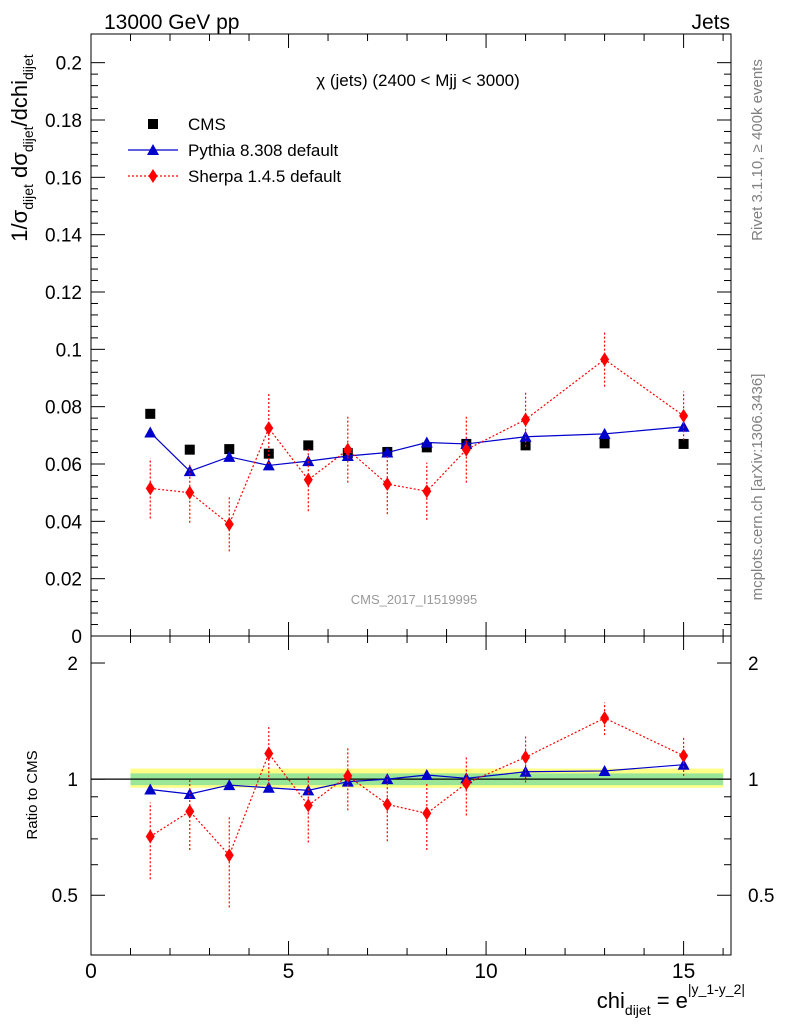 The height and width of the screenshot is (1024, 786). What do you see at coordinates (32, 794) in the screenshot?
I see `ratio-ylabel: Ratio to CMS` at bounding box center [32, 794].